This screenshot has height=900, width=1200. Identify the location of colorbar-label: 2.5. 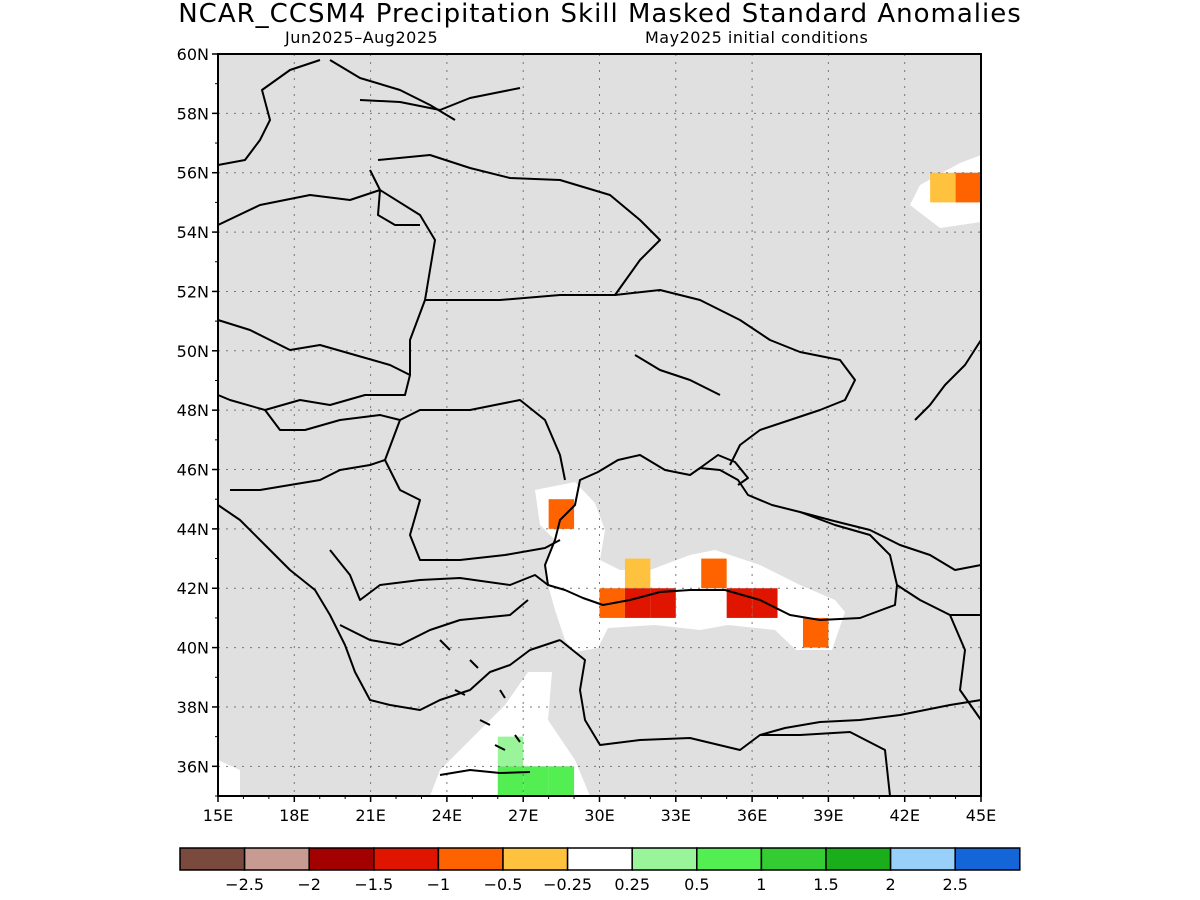
(954, 884).